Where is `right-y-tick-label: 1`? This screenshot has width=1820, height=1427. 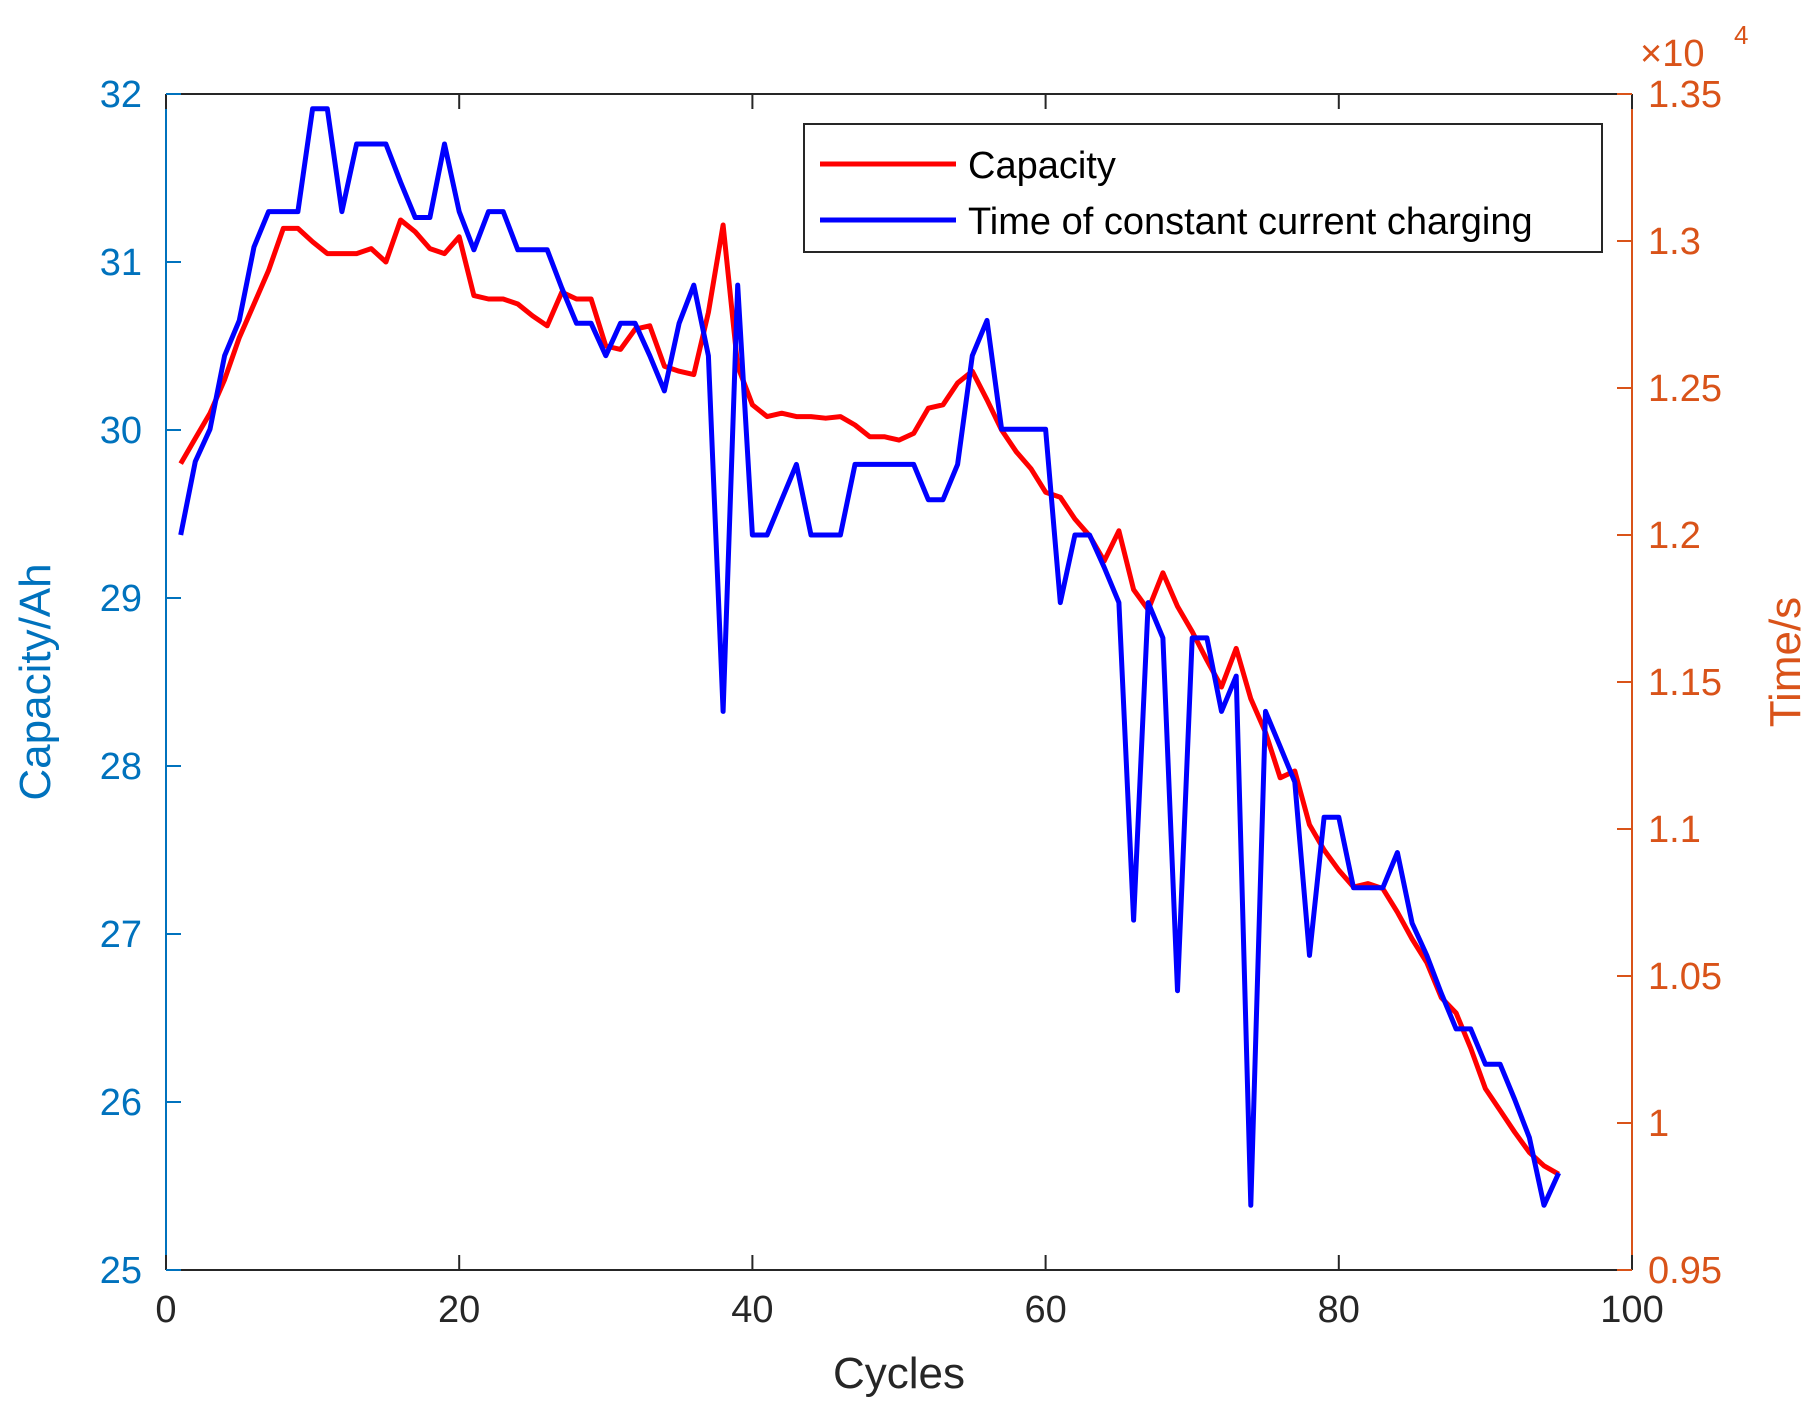 right-y-tick-label: 1 is located at coordinates (1658, 1124).